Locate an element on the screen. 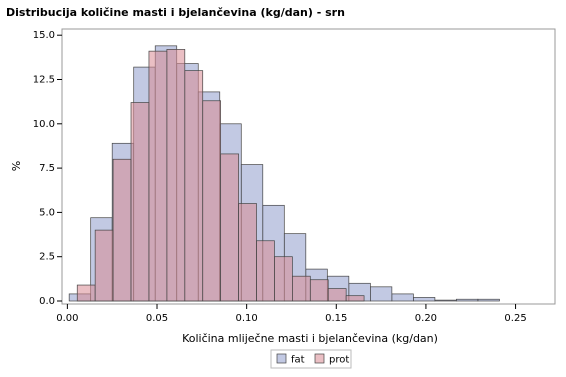 This screenshot has height=377, width=566. x-tick-label: 0.00 is located at coordinates (67, 318).